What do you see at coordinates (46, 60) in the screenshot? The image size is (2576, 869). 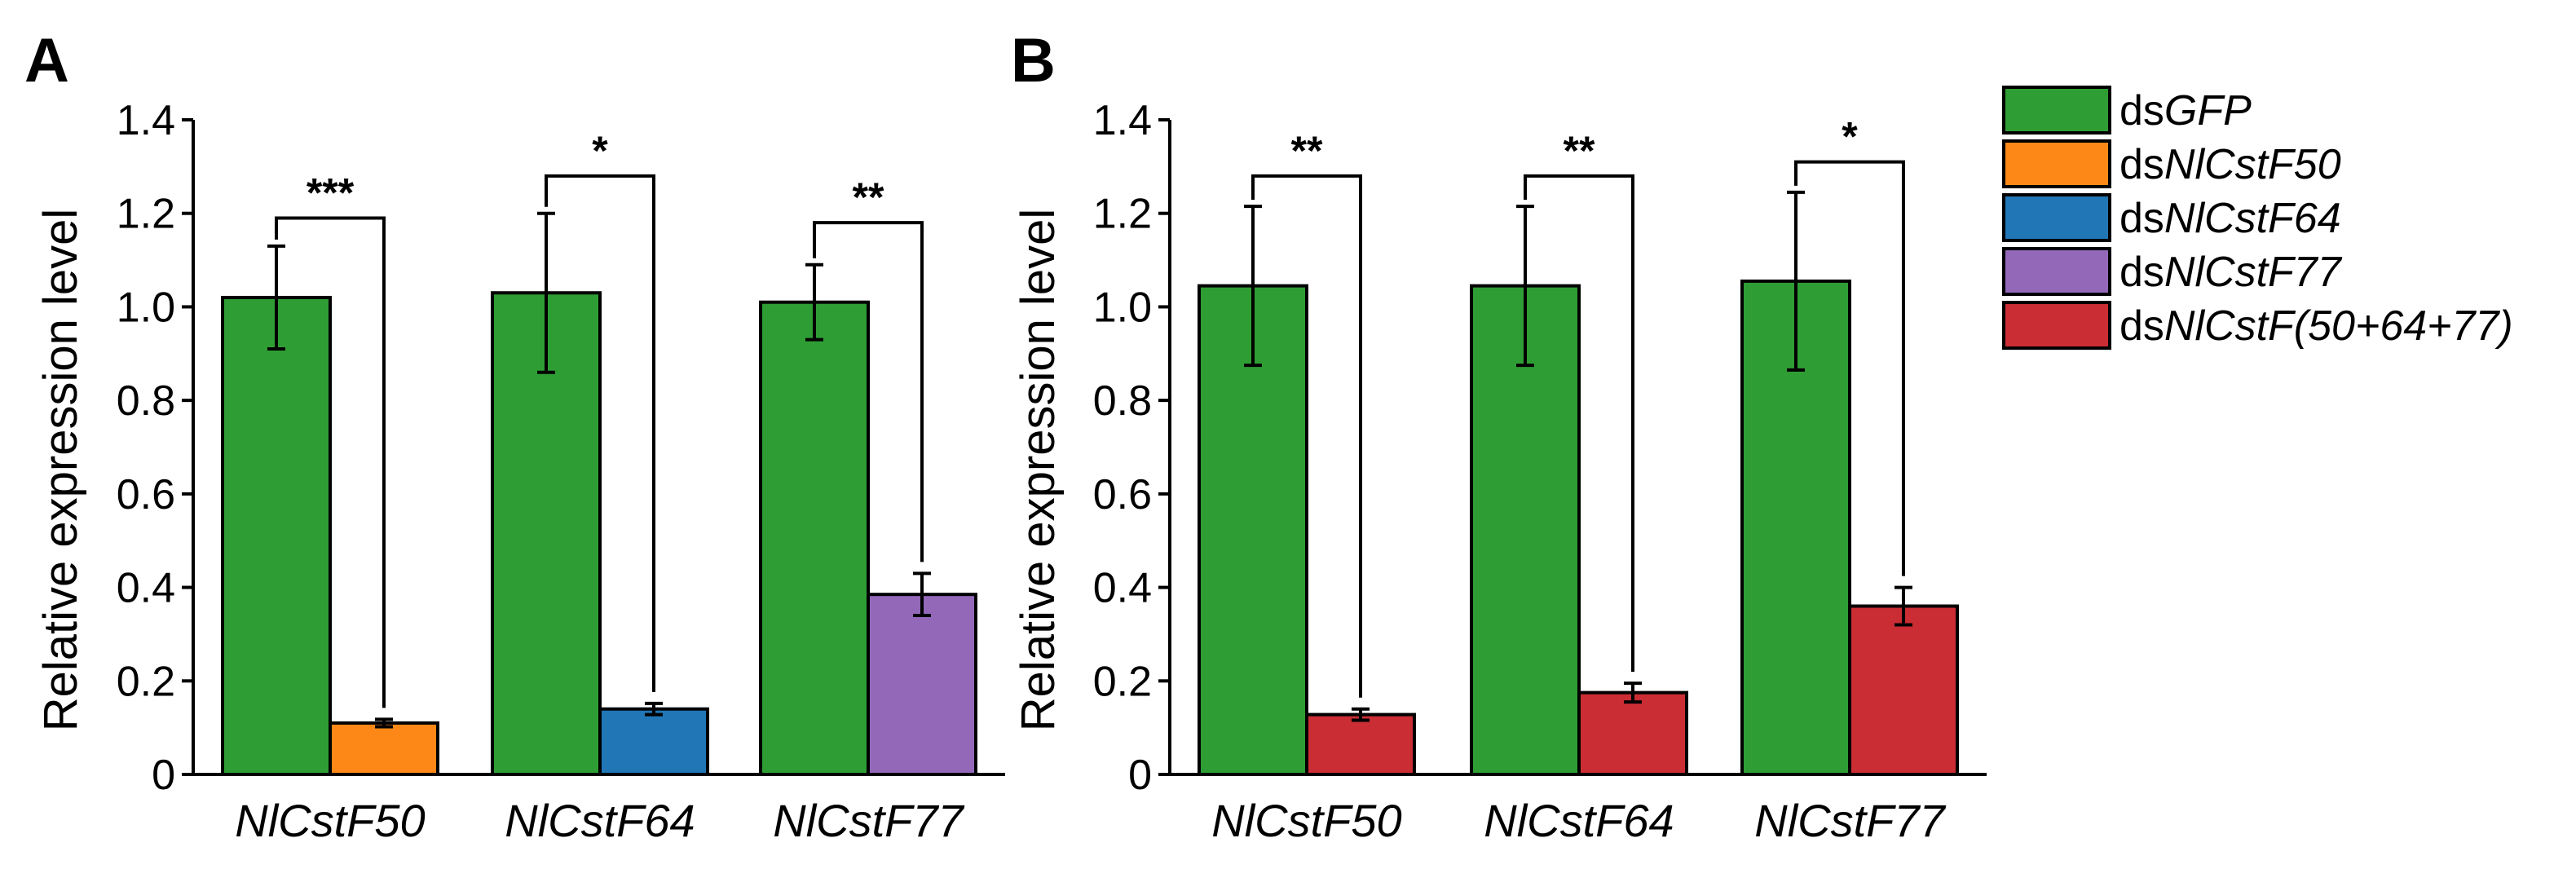 I see `panel-letter: A` at bounding box center [46, 60].